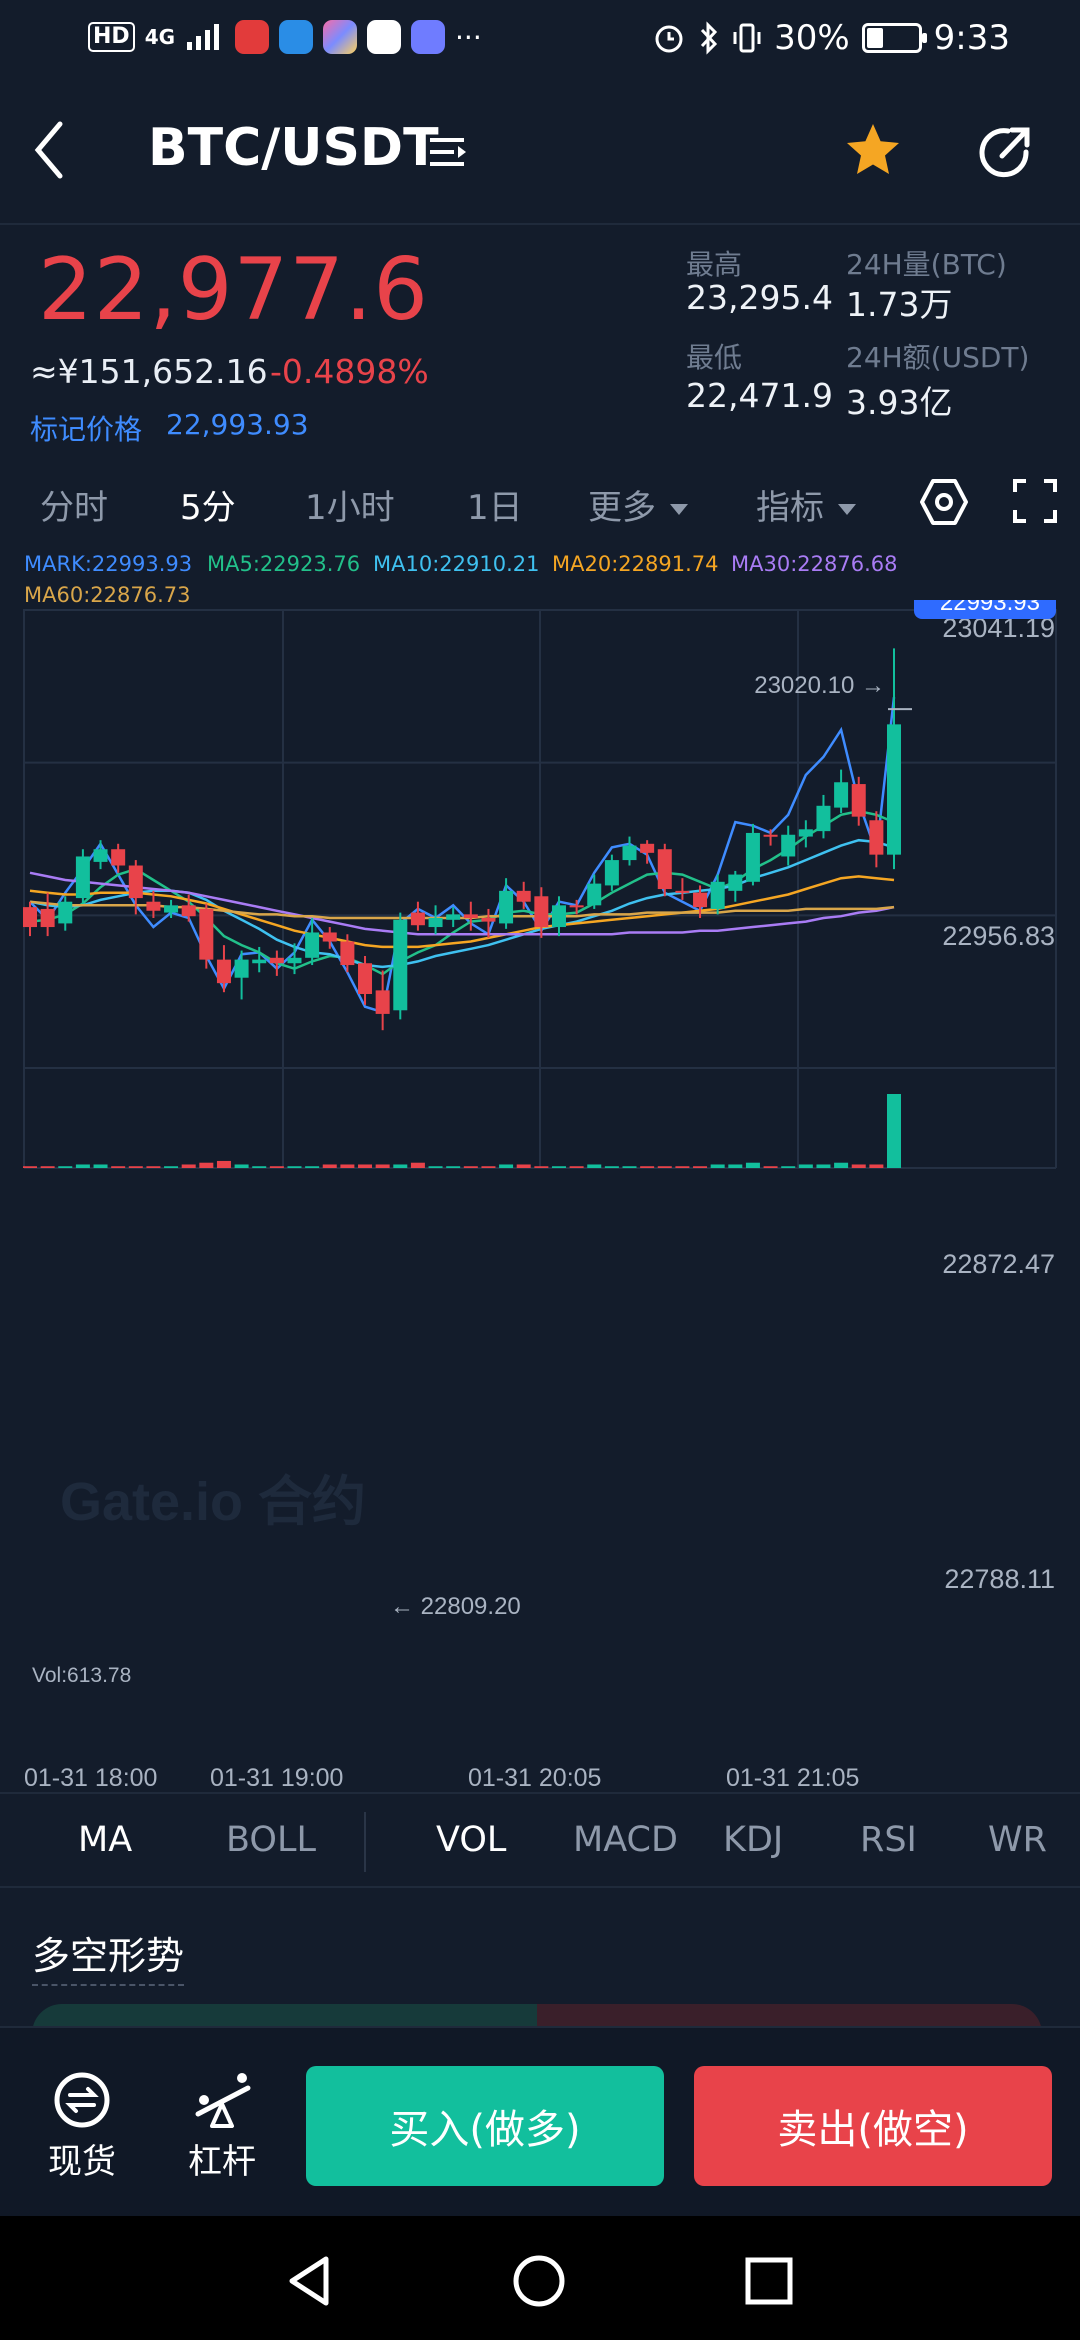 The height and width of the screenshot is (2340, 1080). I want to click on tab-ma: MA, so click(105, 1840).